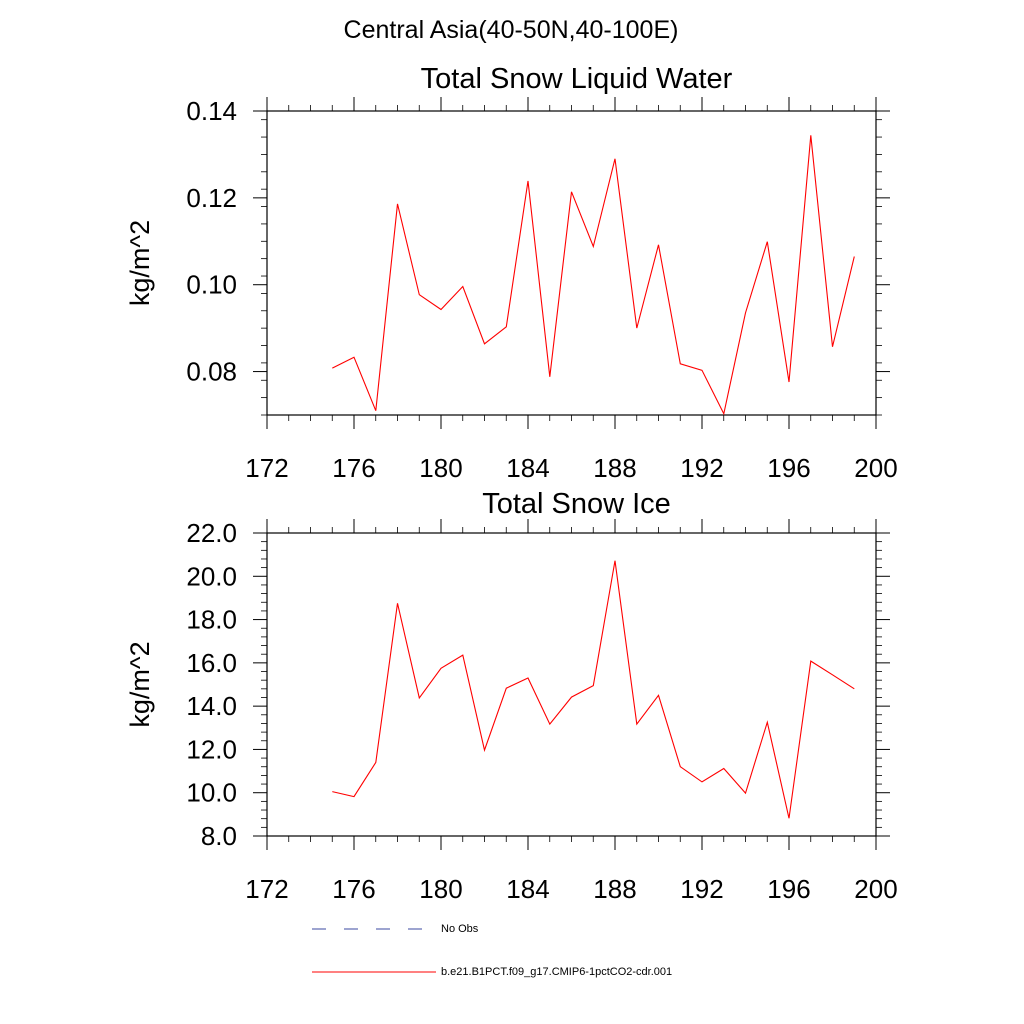 The height and width of the screenshot is (1024, 1024). Describe the element at coordinates (211, 749) in the screenshot. I see `y-tick-label: 12.0` at that location.